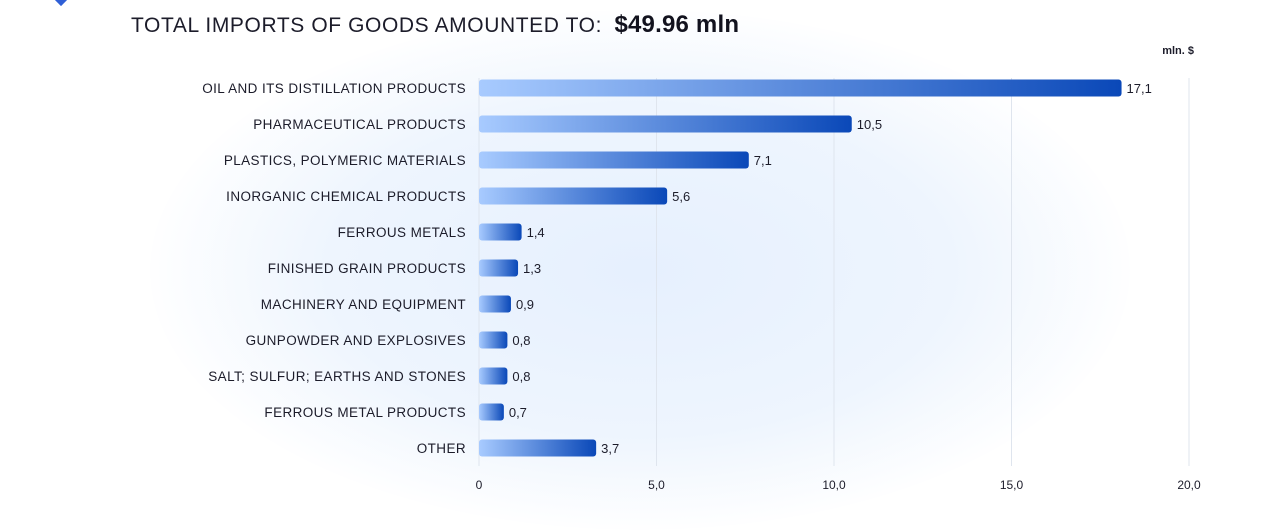 The height and width of the screenshot is (530, 1280). What do you see at coordinates (345, 160) in the screenshot?
I see `category-label: PLASTICS, POLYMERIC MATERIALS` at bounding box center [345, 160].